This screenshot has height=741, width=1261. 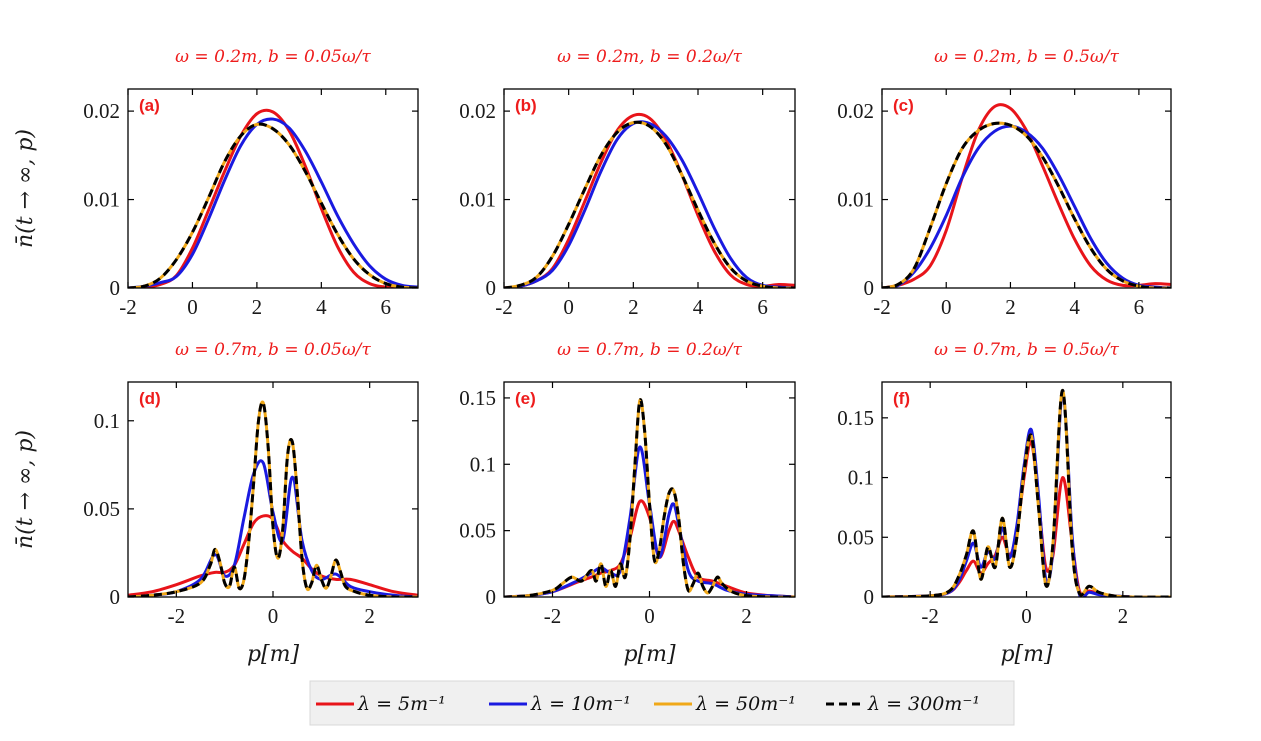 What do you see at coordinates (649, 57) in the screenshot?
I see `panel-title: ω = 0.2m, b = 0.2ω/τ` at bounding box center [649, 57].